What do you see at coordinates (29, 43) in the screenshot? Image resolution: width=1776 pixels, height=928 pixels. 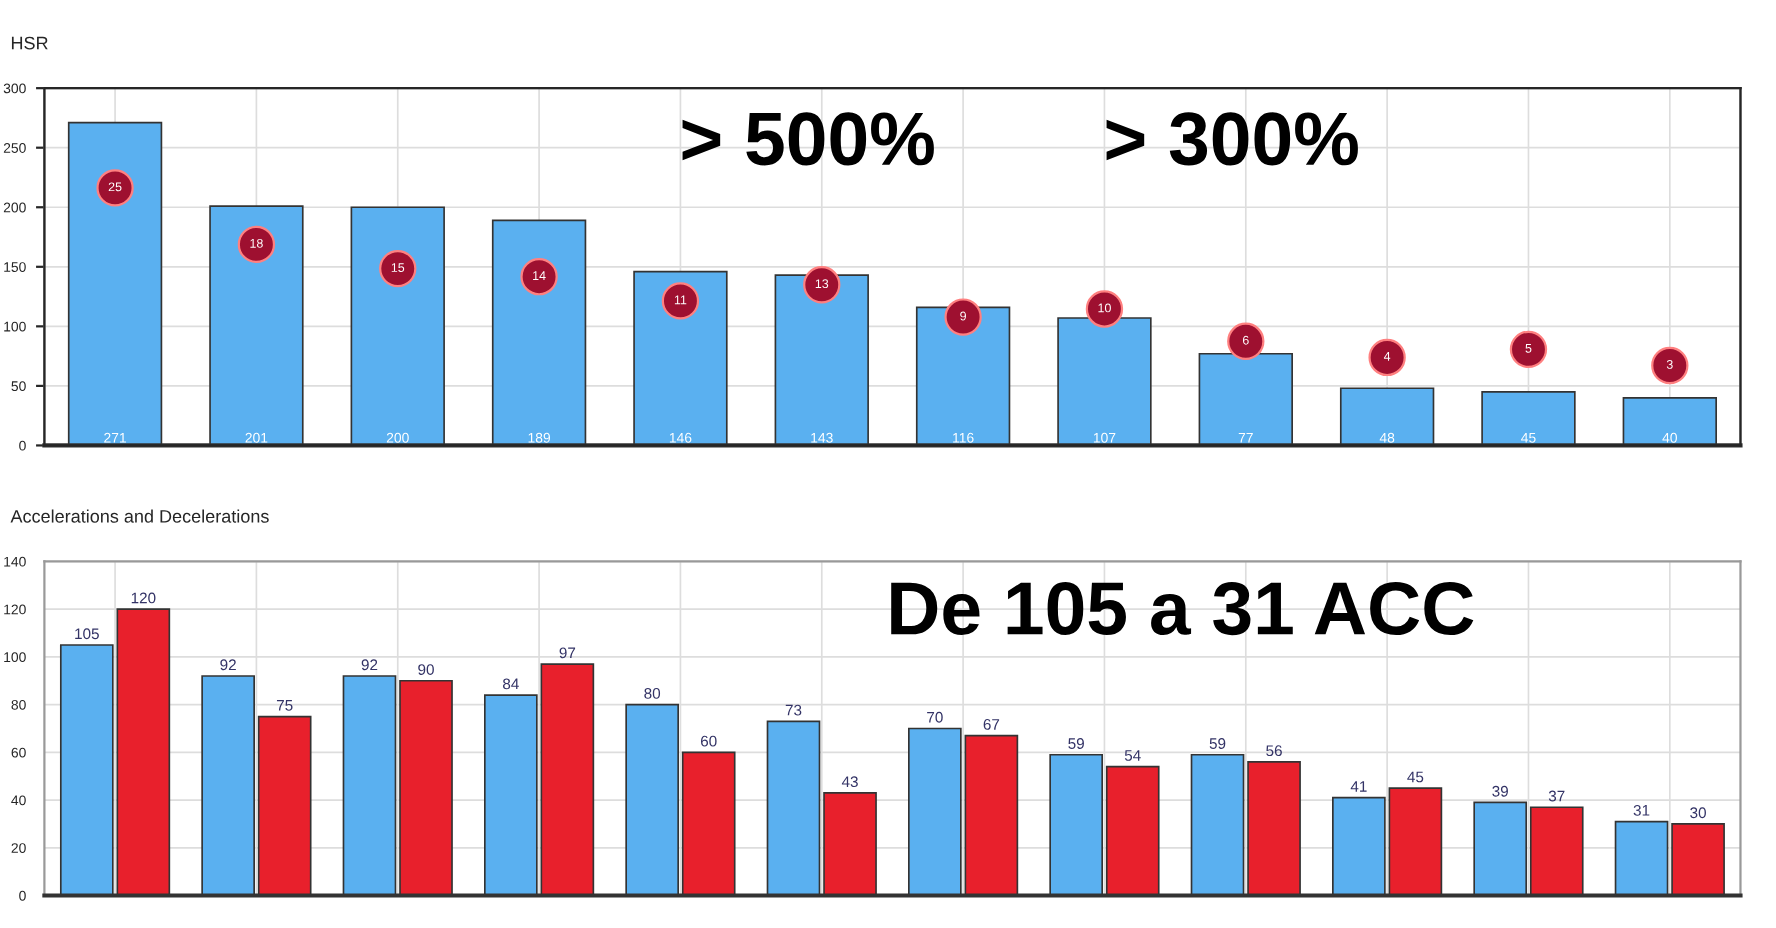 I see `chart-title: HSR` at bounding box center [29, 43].